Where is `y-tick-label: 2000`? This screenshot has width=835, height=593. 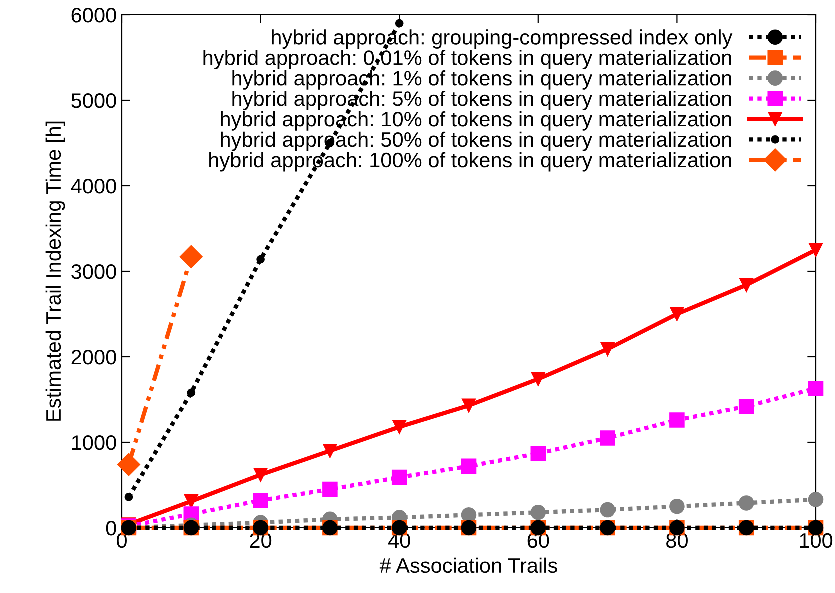
y-tick-label: 2000 is located at coordinates (94, 357).